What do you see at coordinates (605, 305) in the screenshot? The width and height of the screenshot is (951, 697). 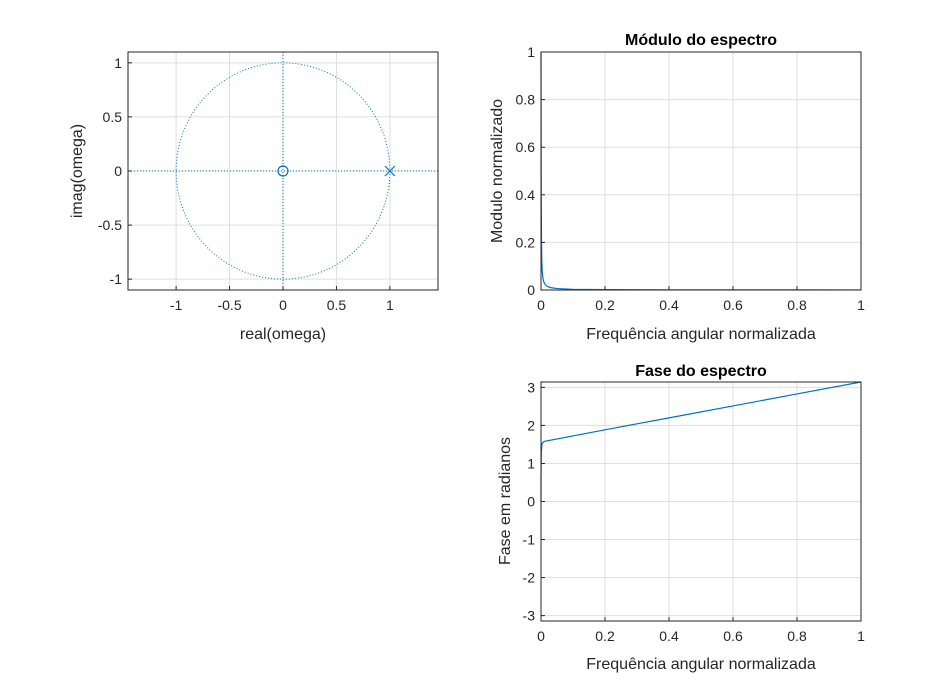 I see `mag-xtick-label: 0.2` at bounding box center [605, 305].